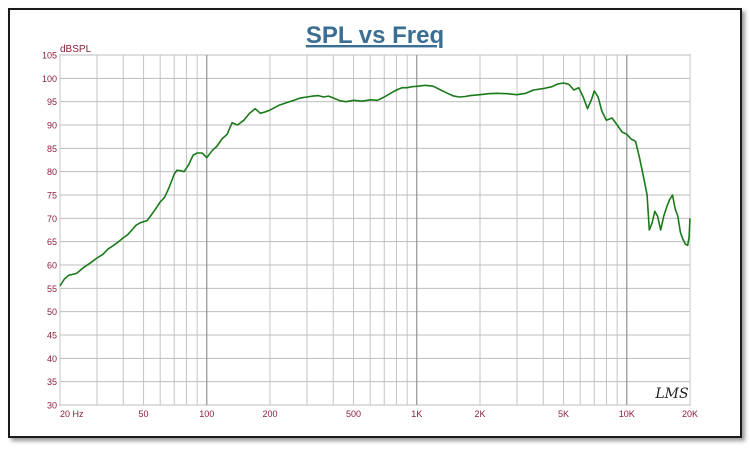 The height and width of the screenshot is (450, 750). What do you see at coordinates (479, 414) in the screenshot?
I see `x-tick-label: 2K` at bounding box center [479, 414].